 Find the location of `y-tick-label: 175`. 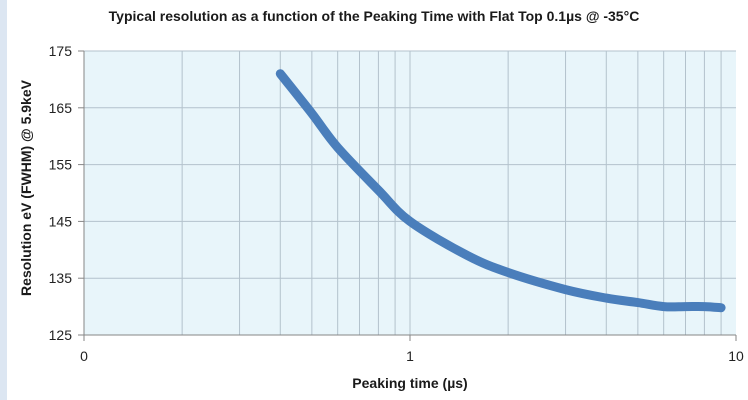

y-tick-label: 175 is located at coordinates (61, 51).